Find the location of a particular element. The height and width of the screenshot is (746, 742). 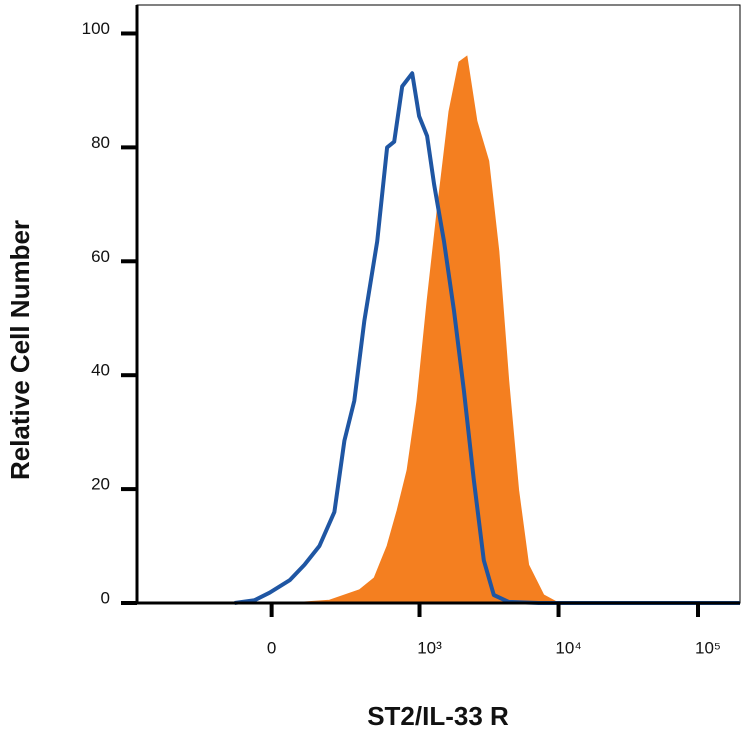

y-tick-label: 0 is located at coordinates (105, 597).